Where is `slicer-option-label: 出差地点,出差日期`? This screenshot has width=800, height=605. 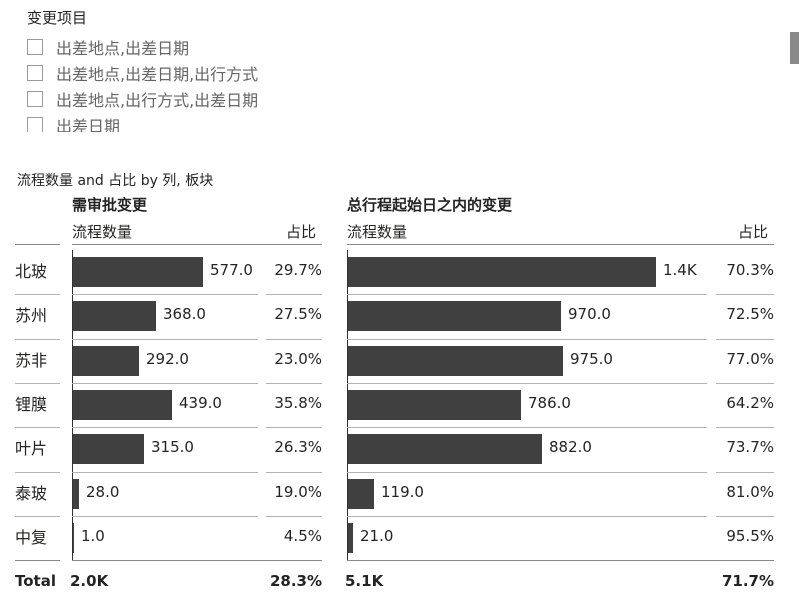 slicer-option-label: 出差地点,出差日期 is located at coordinates (123, 48).